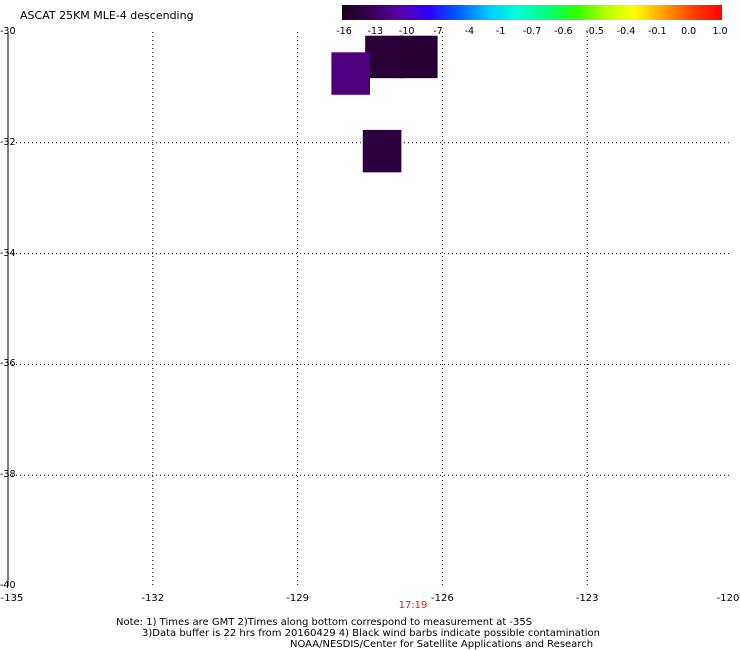 The width and height of the screenshot is (740, 650). Describe the element at coordinates (8, 253) in the screenshot. I see `latitude-tick-label: -34` at that location.